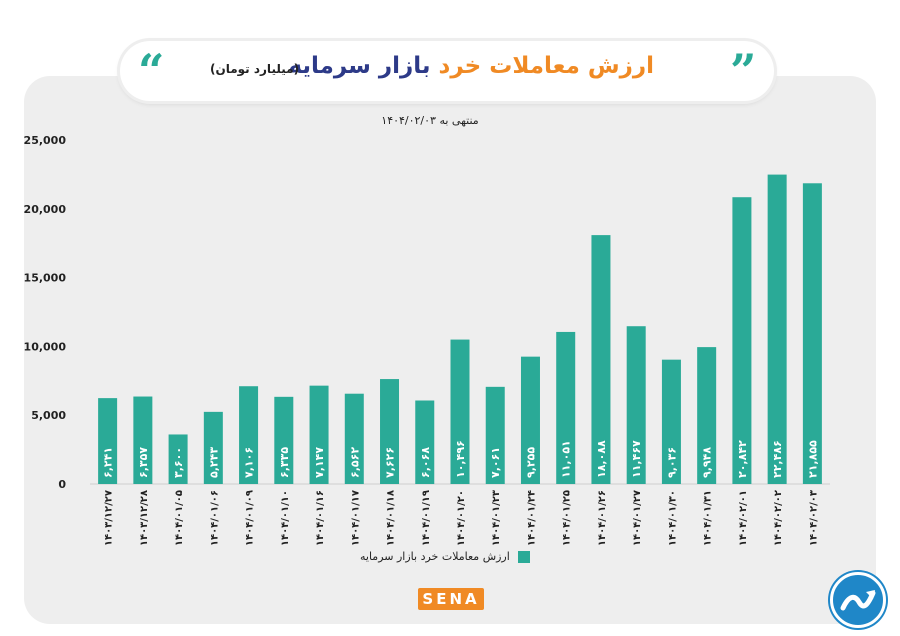 The height and width of the screenshot is (636, 900). I want to click on x-tick-label: ۱۴۰۴/۰۲/۰۱, so click(743, 518).